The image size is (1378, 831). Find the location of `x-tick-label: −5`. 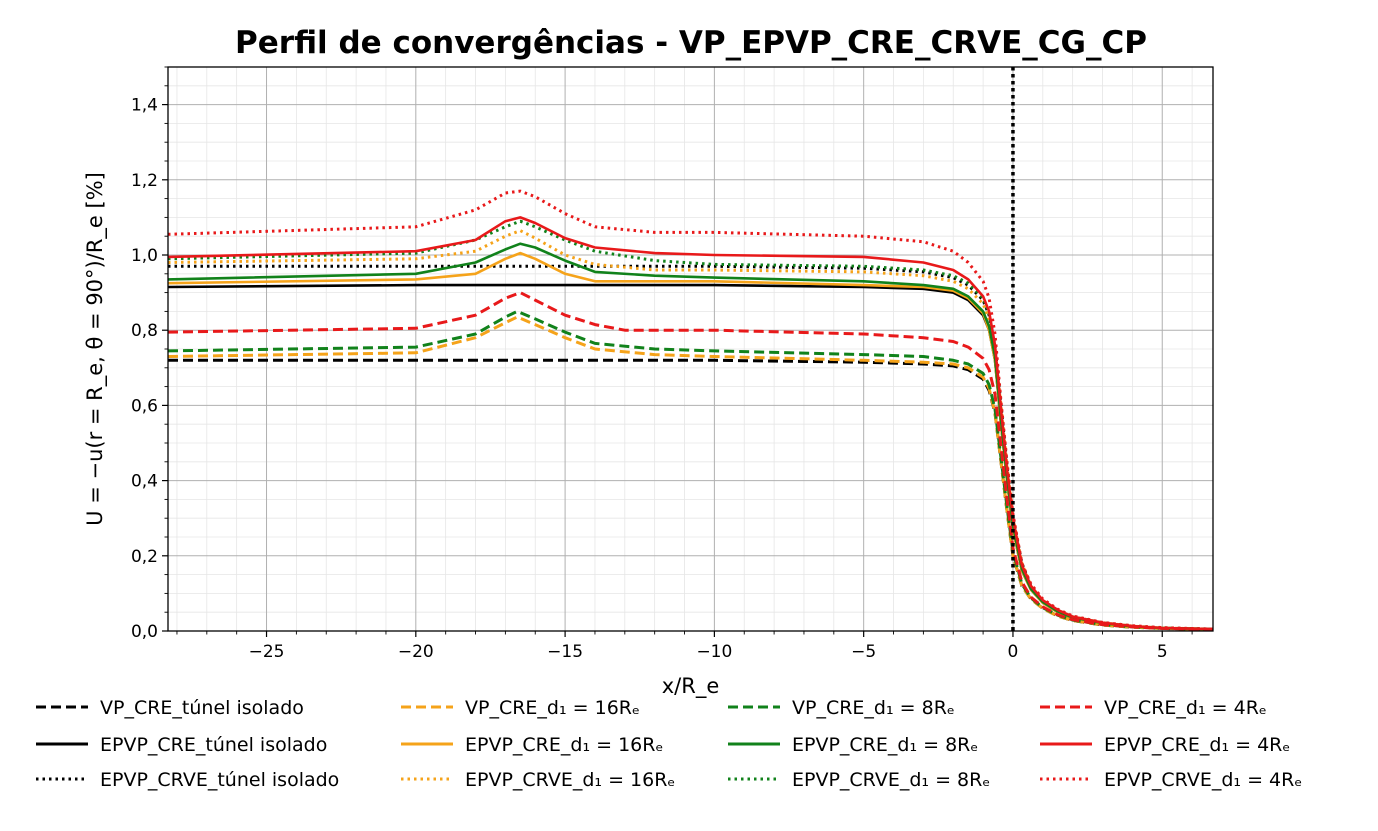

x-tick-label: −5 is located at coordinates (863, 652).